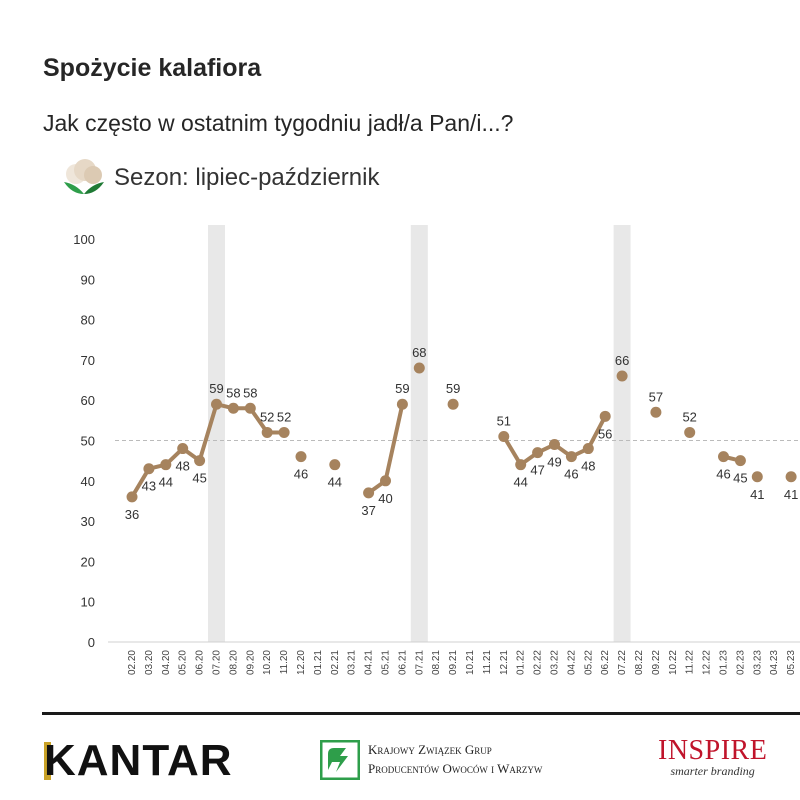 The image size is (800, 800). Describe the element at coordinates (233, 662) in the screenshot. I see `x-tick-label: 08.20` at that location.